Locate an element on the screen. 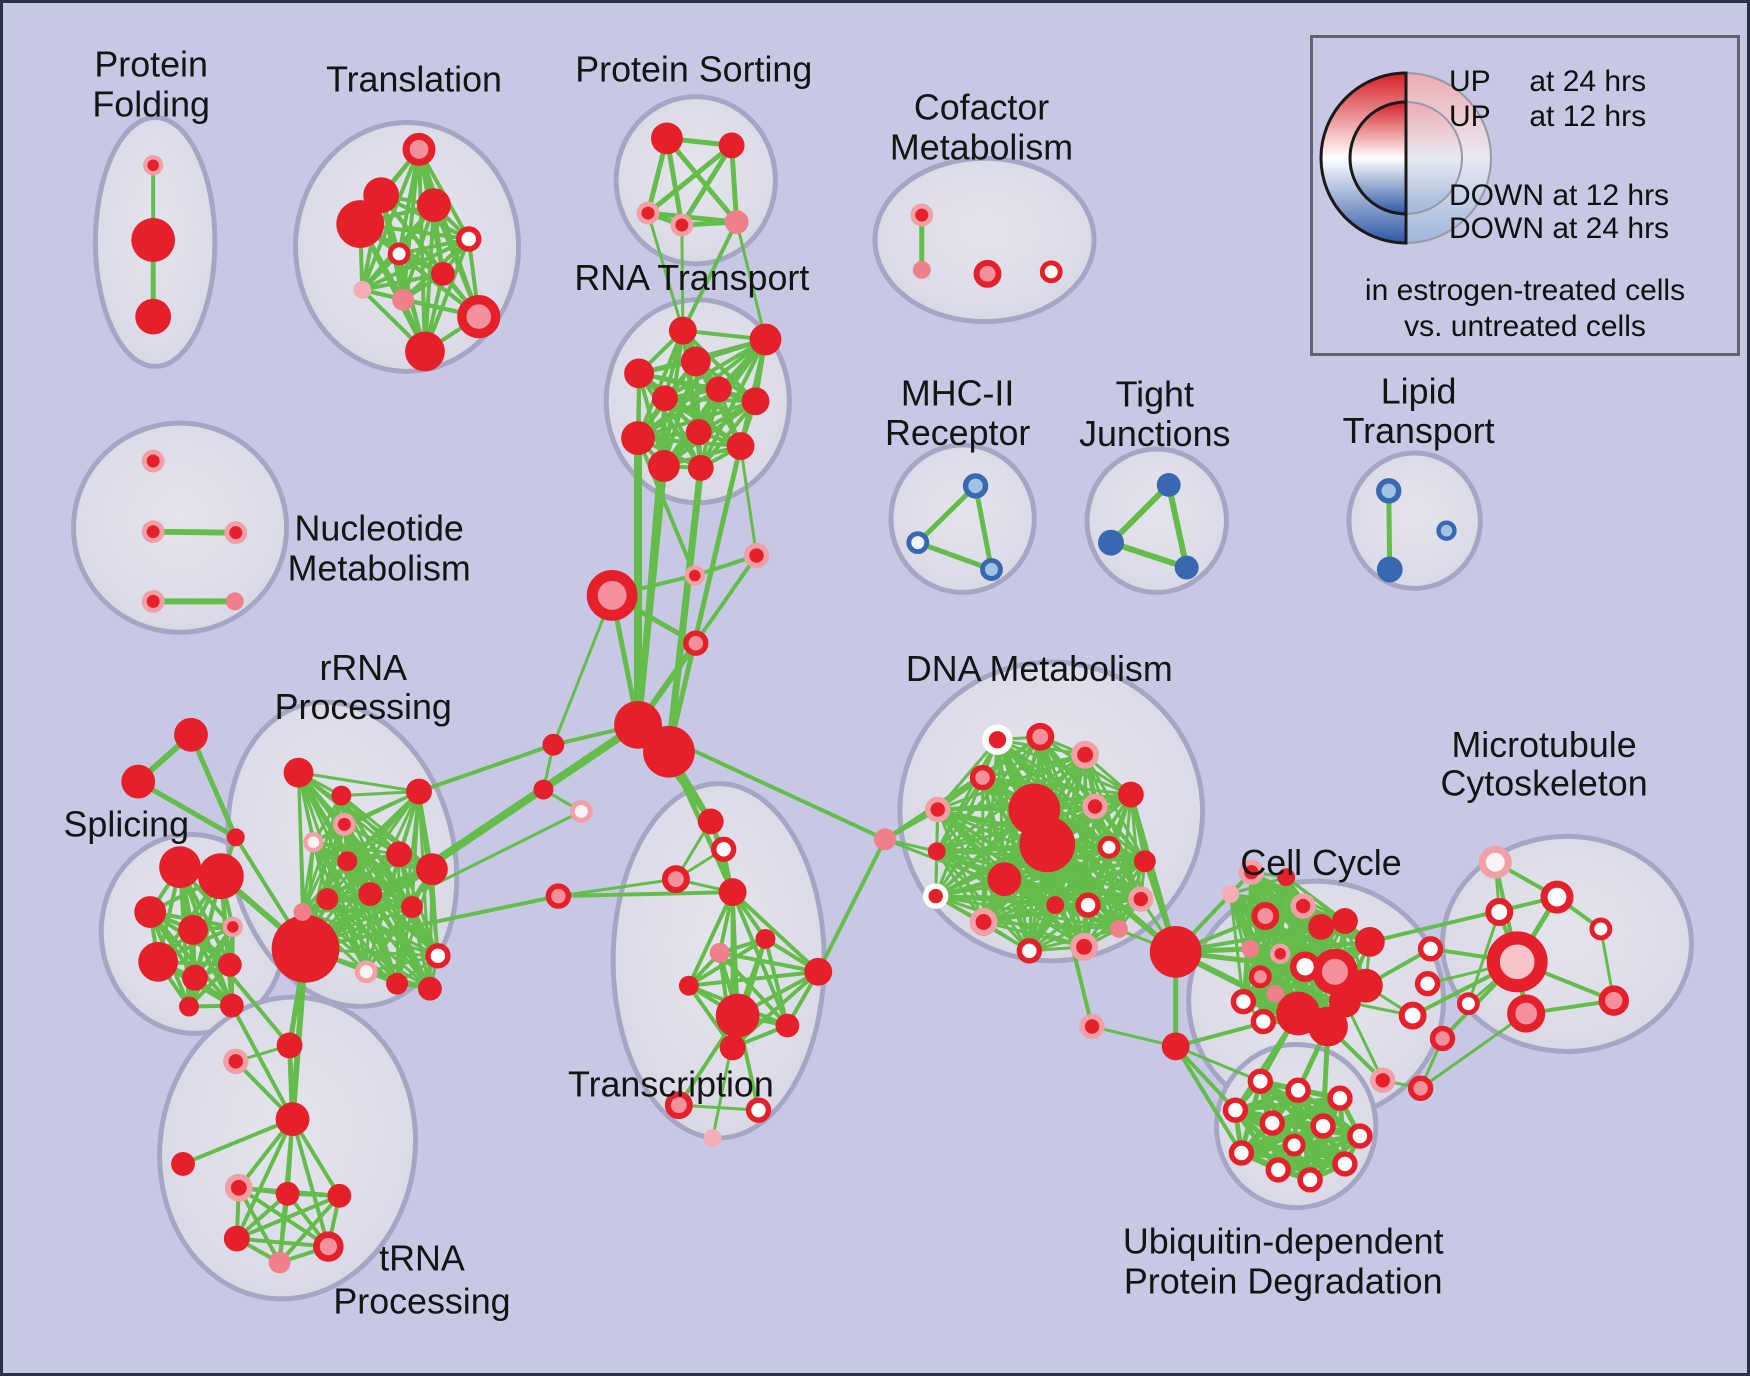  cluster-label-ubiquitin-degradation: Protein Degradation is located at coordinates (1283, 1281).